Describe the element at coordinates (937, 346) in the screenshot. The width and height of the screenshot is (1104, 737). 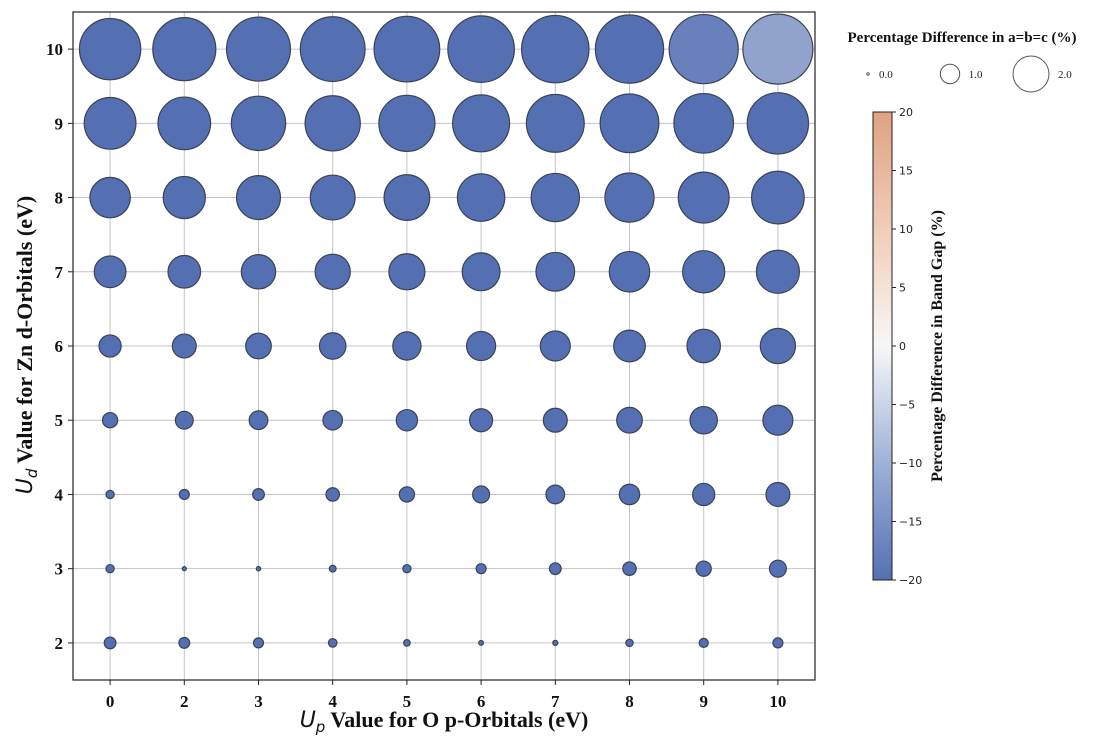
I see `colorbar-title: Percentage Difference in Band Gap (%)` at that location.